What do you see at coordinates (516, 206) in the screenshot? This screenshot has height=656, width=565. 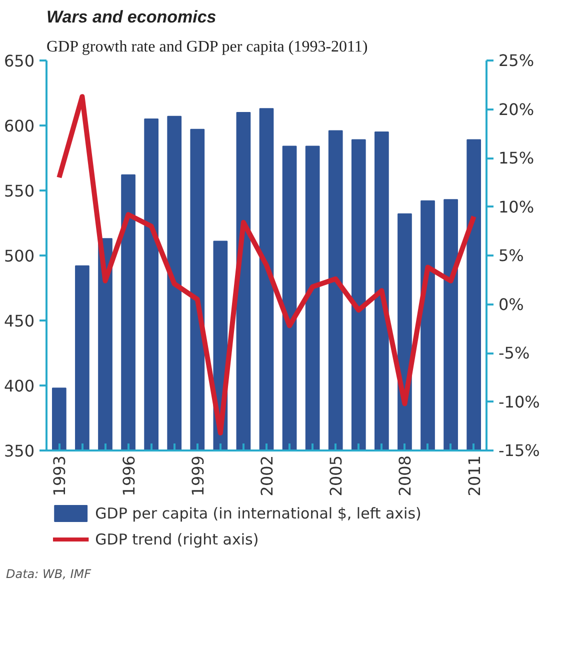 I see `y2-tick-label: 10%` at bounding box center [516, 206].